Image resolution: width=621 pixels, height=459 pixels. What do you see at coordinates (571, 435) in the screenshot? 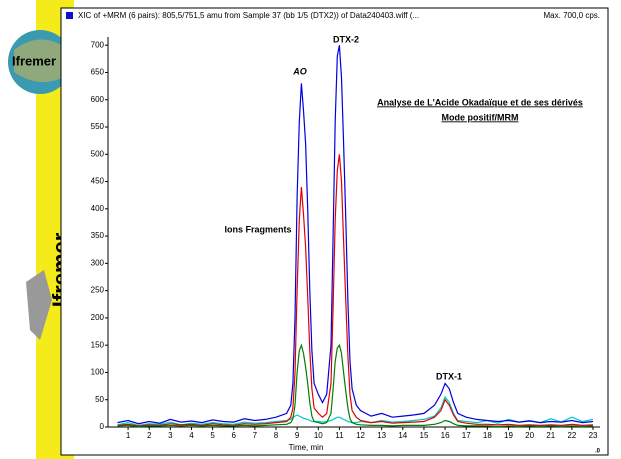
I see `x-tick-label: 22` at bounding box center [571, 435].